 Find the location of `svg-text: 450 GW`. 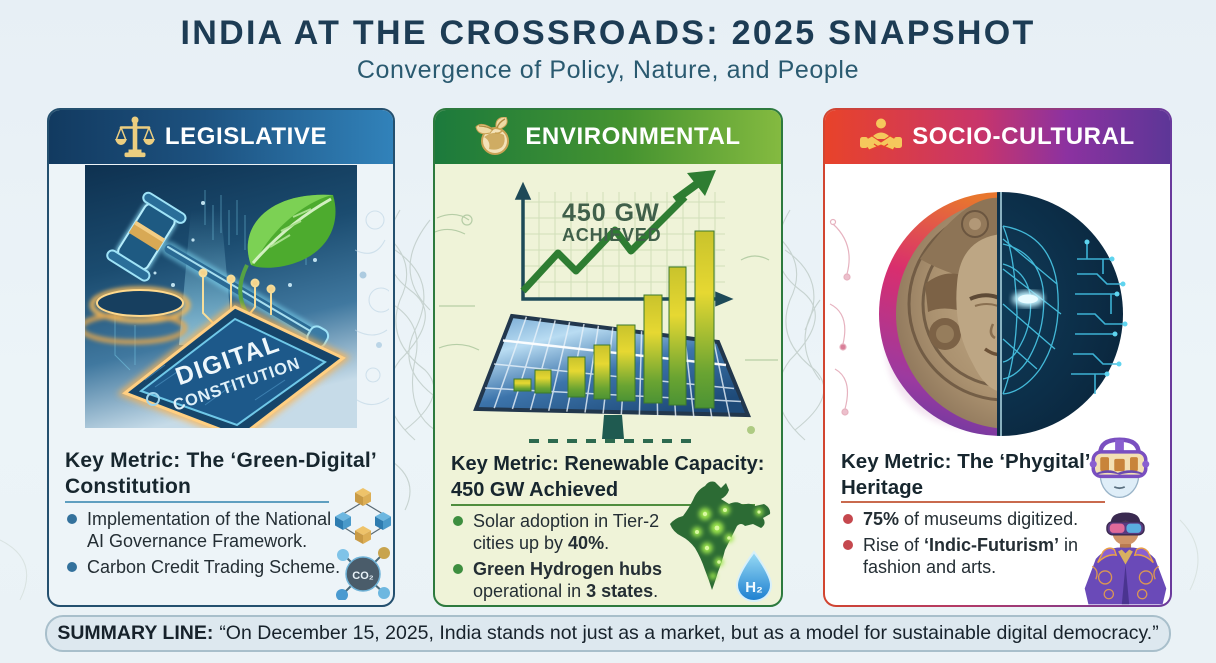

svg-text: 450 GW is located at coordinates (611, 213).